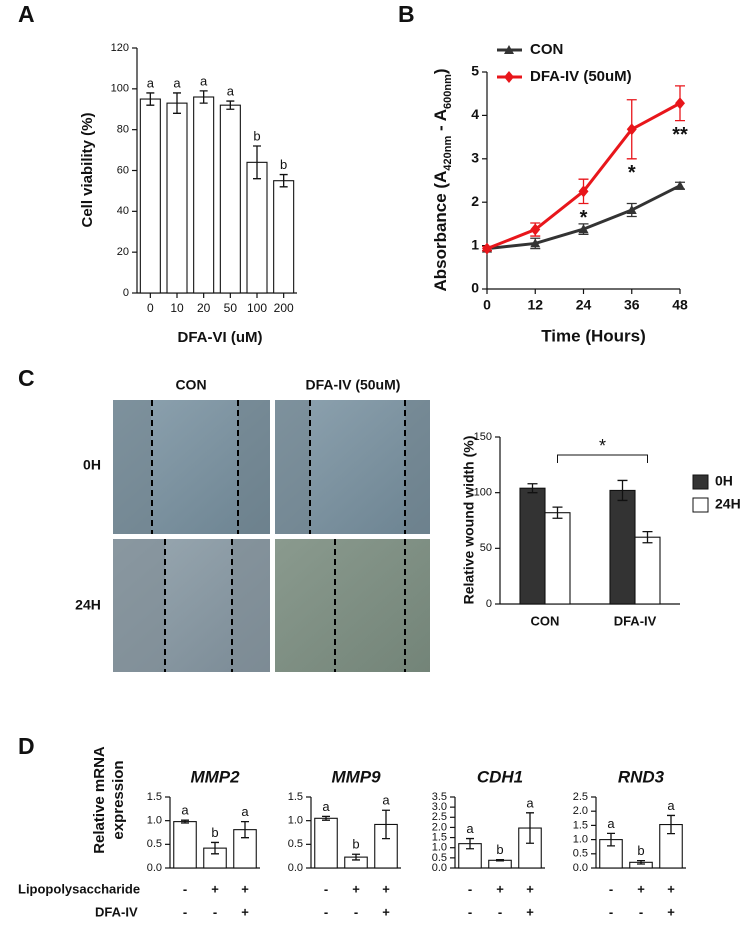  What do you see at coordinates (728, 504) in the screenshot?
I see `legend-label: 24H` at bounding box center [728, 504].